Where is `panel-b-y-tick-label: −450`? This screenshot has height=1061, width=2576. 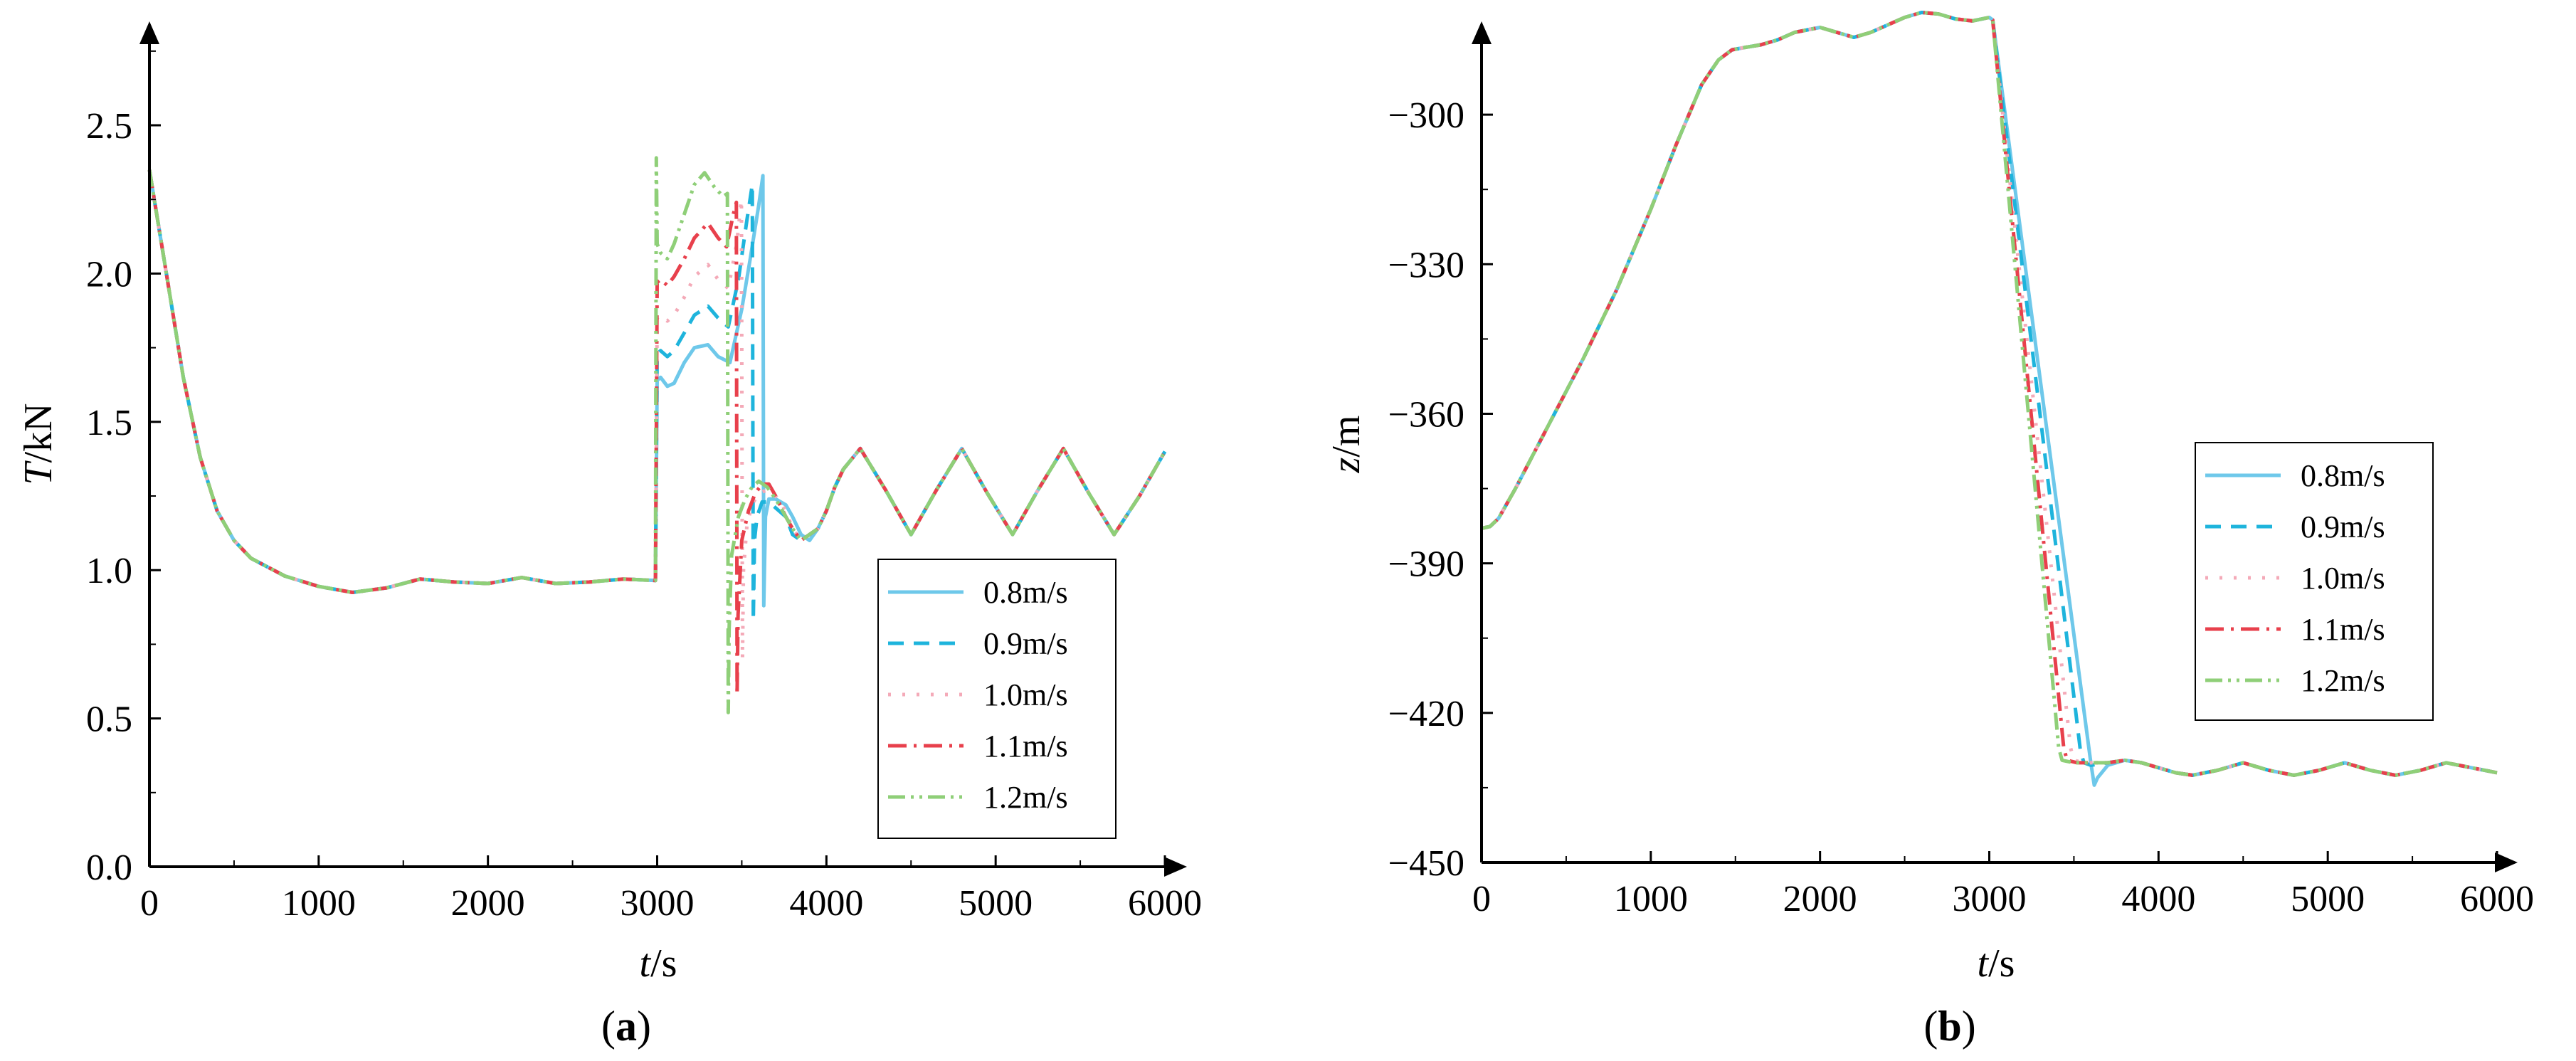
panel-b-y-tick-label: −450 is located at coordinates (1426, 863).